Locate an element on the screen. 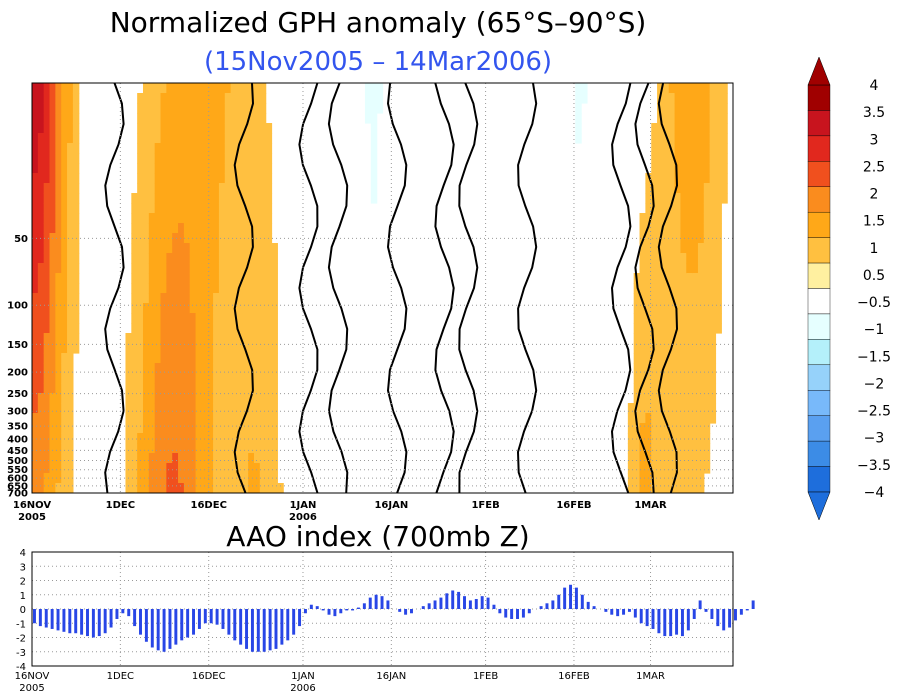 The image size is (905, 700). zero-contour is located at coordinates (668, 288).